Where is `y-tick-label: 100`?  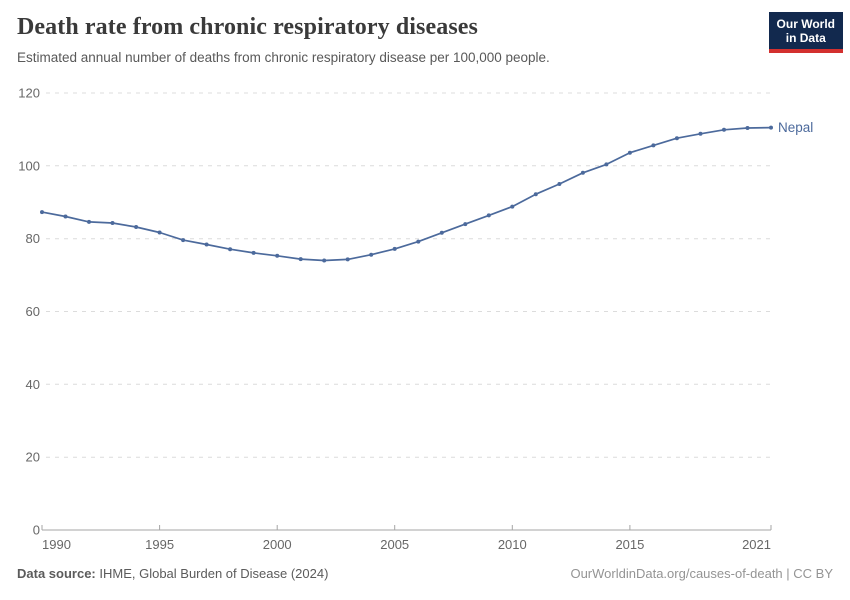 y-tick-label: 100 is located at coordinates (29, 165).